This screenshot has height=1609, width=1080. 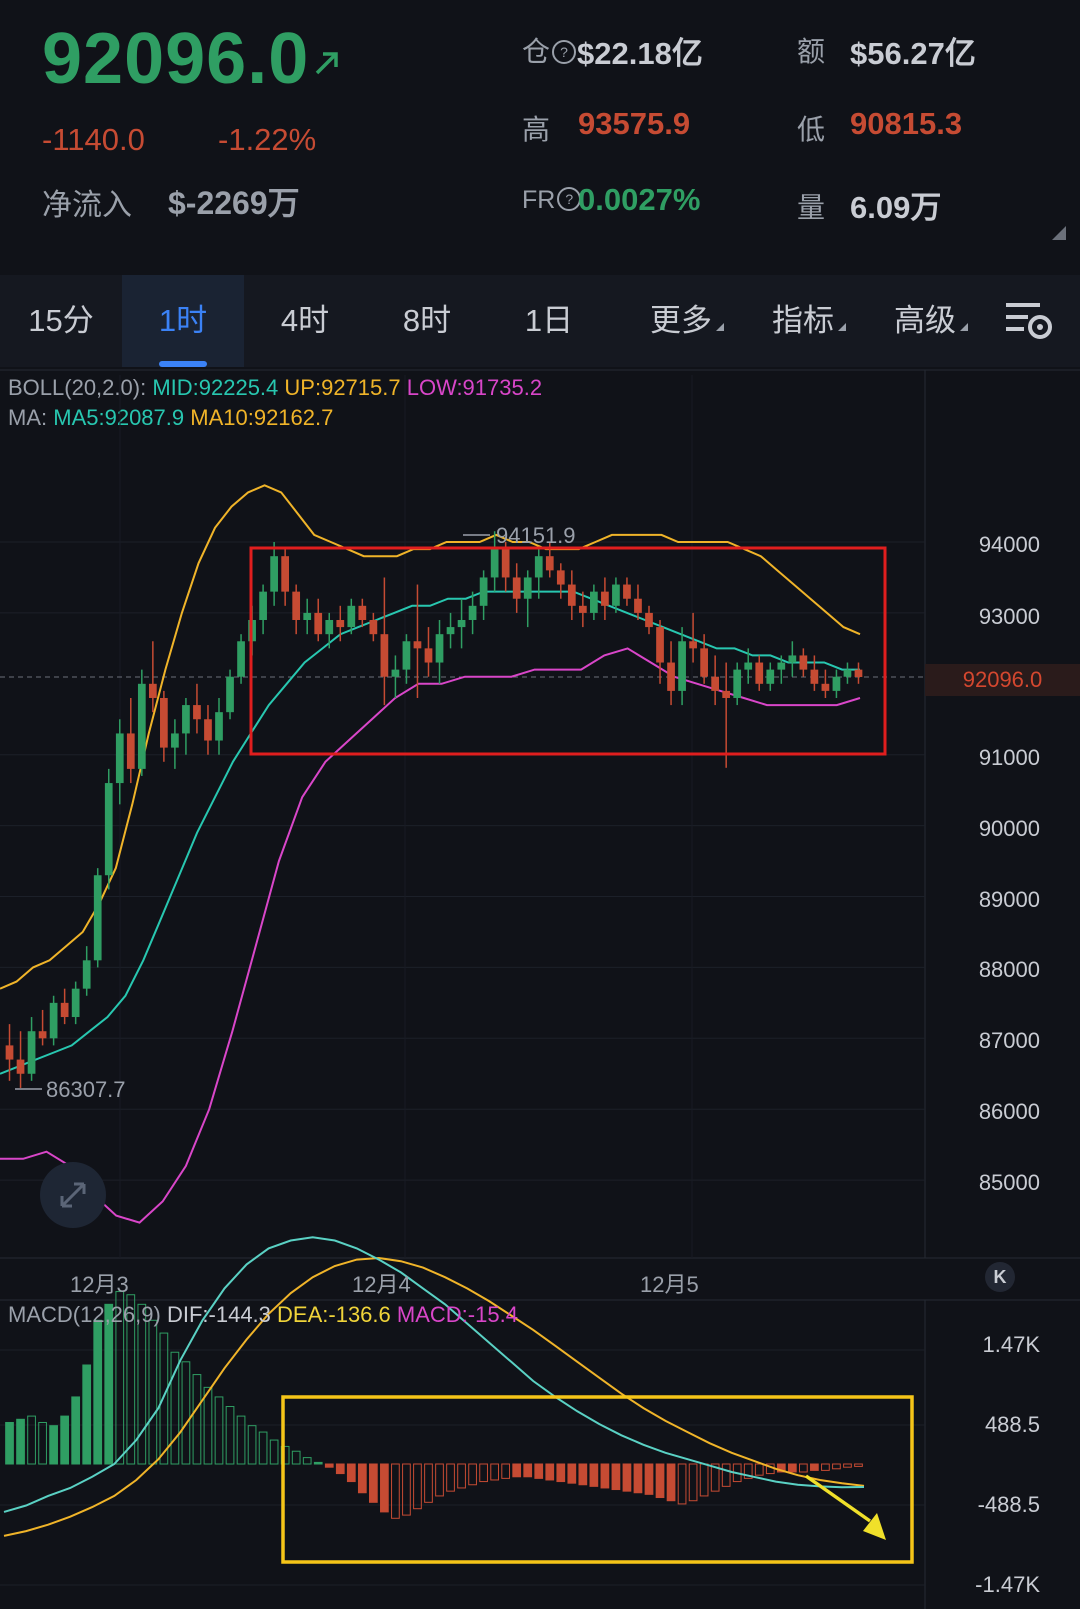 I want to click on chart-settings-icon, so click(x=1030, y=321).